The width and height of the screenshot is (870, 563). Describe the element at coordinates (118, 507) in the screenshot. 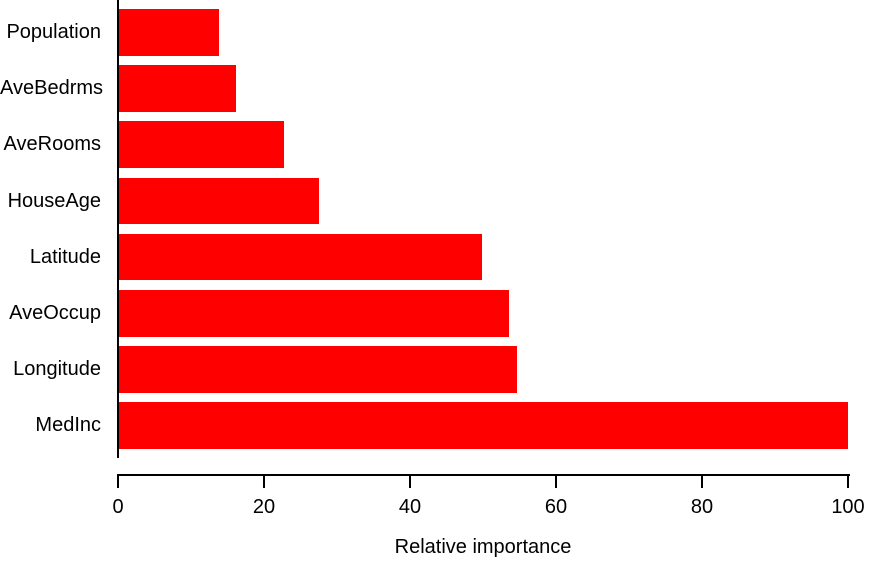

I see `x-tick-label-0: 0` at that location.